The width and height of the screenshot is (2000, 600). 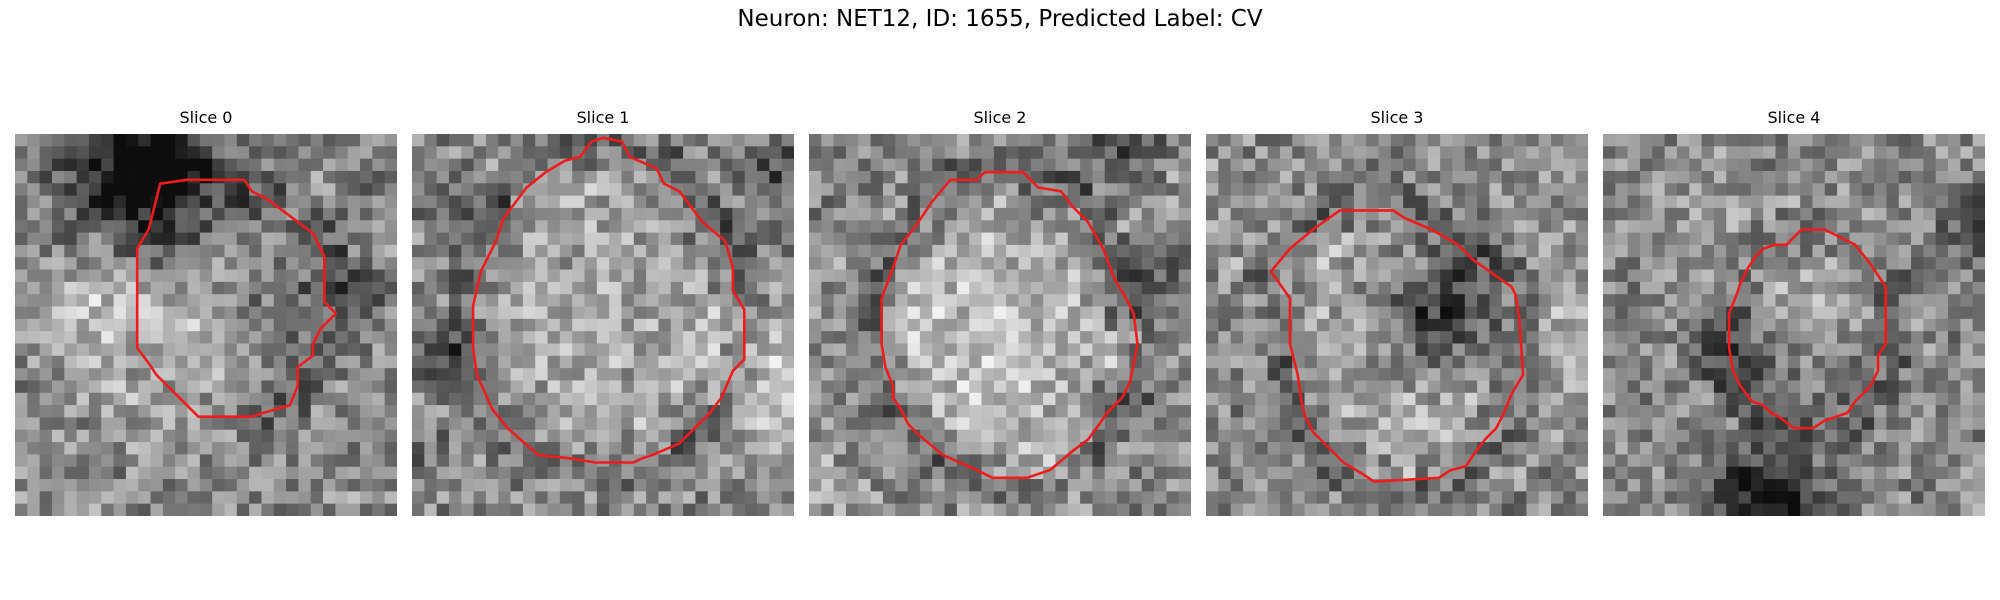 I want to click on slice-title-0: Slice 0, so click(x=206, y=117).